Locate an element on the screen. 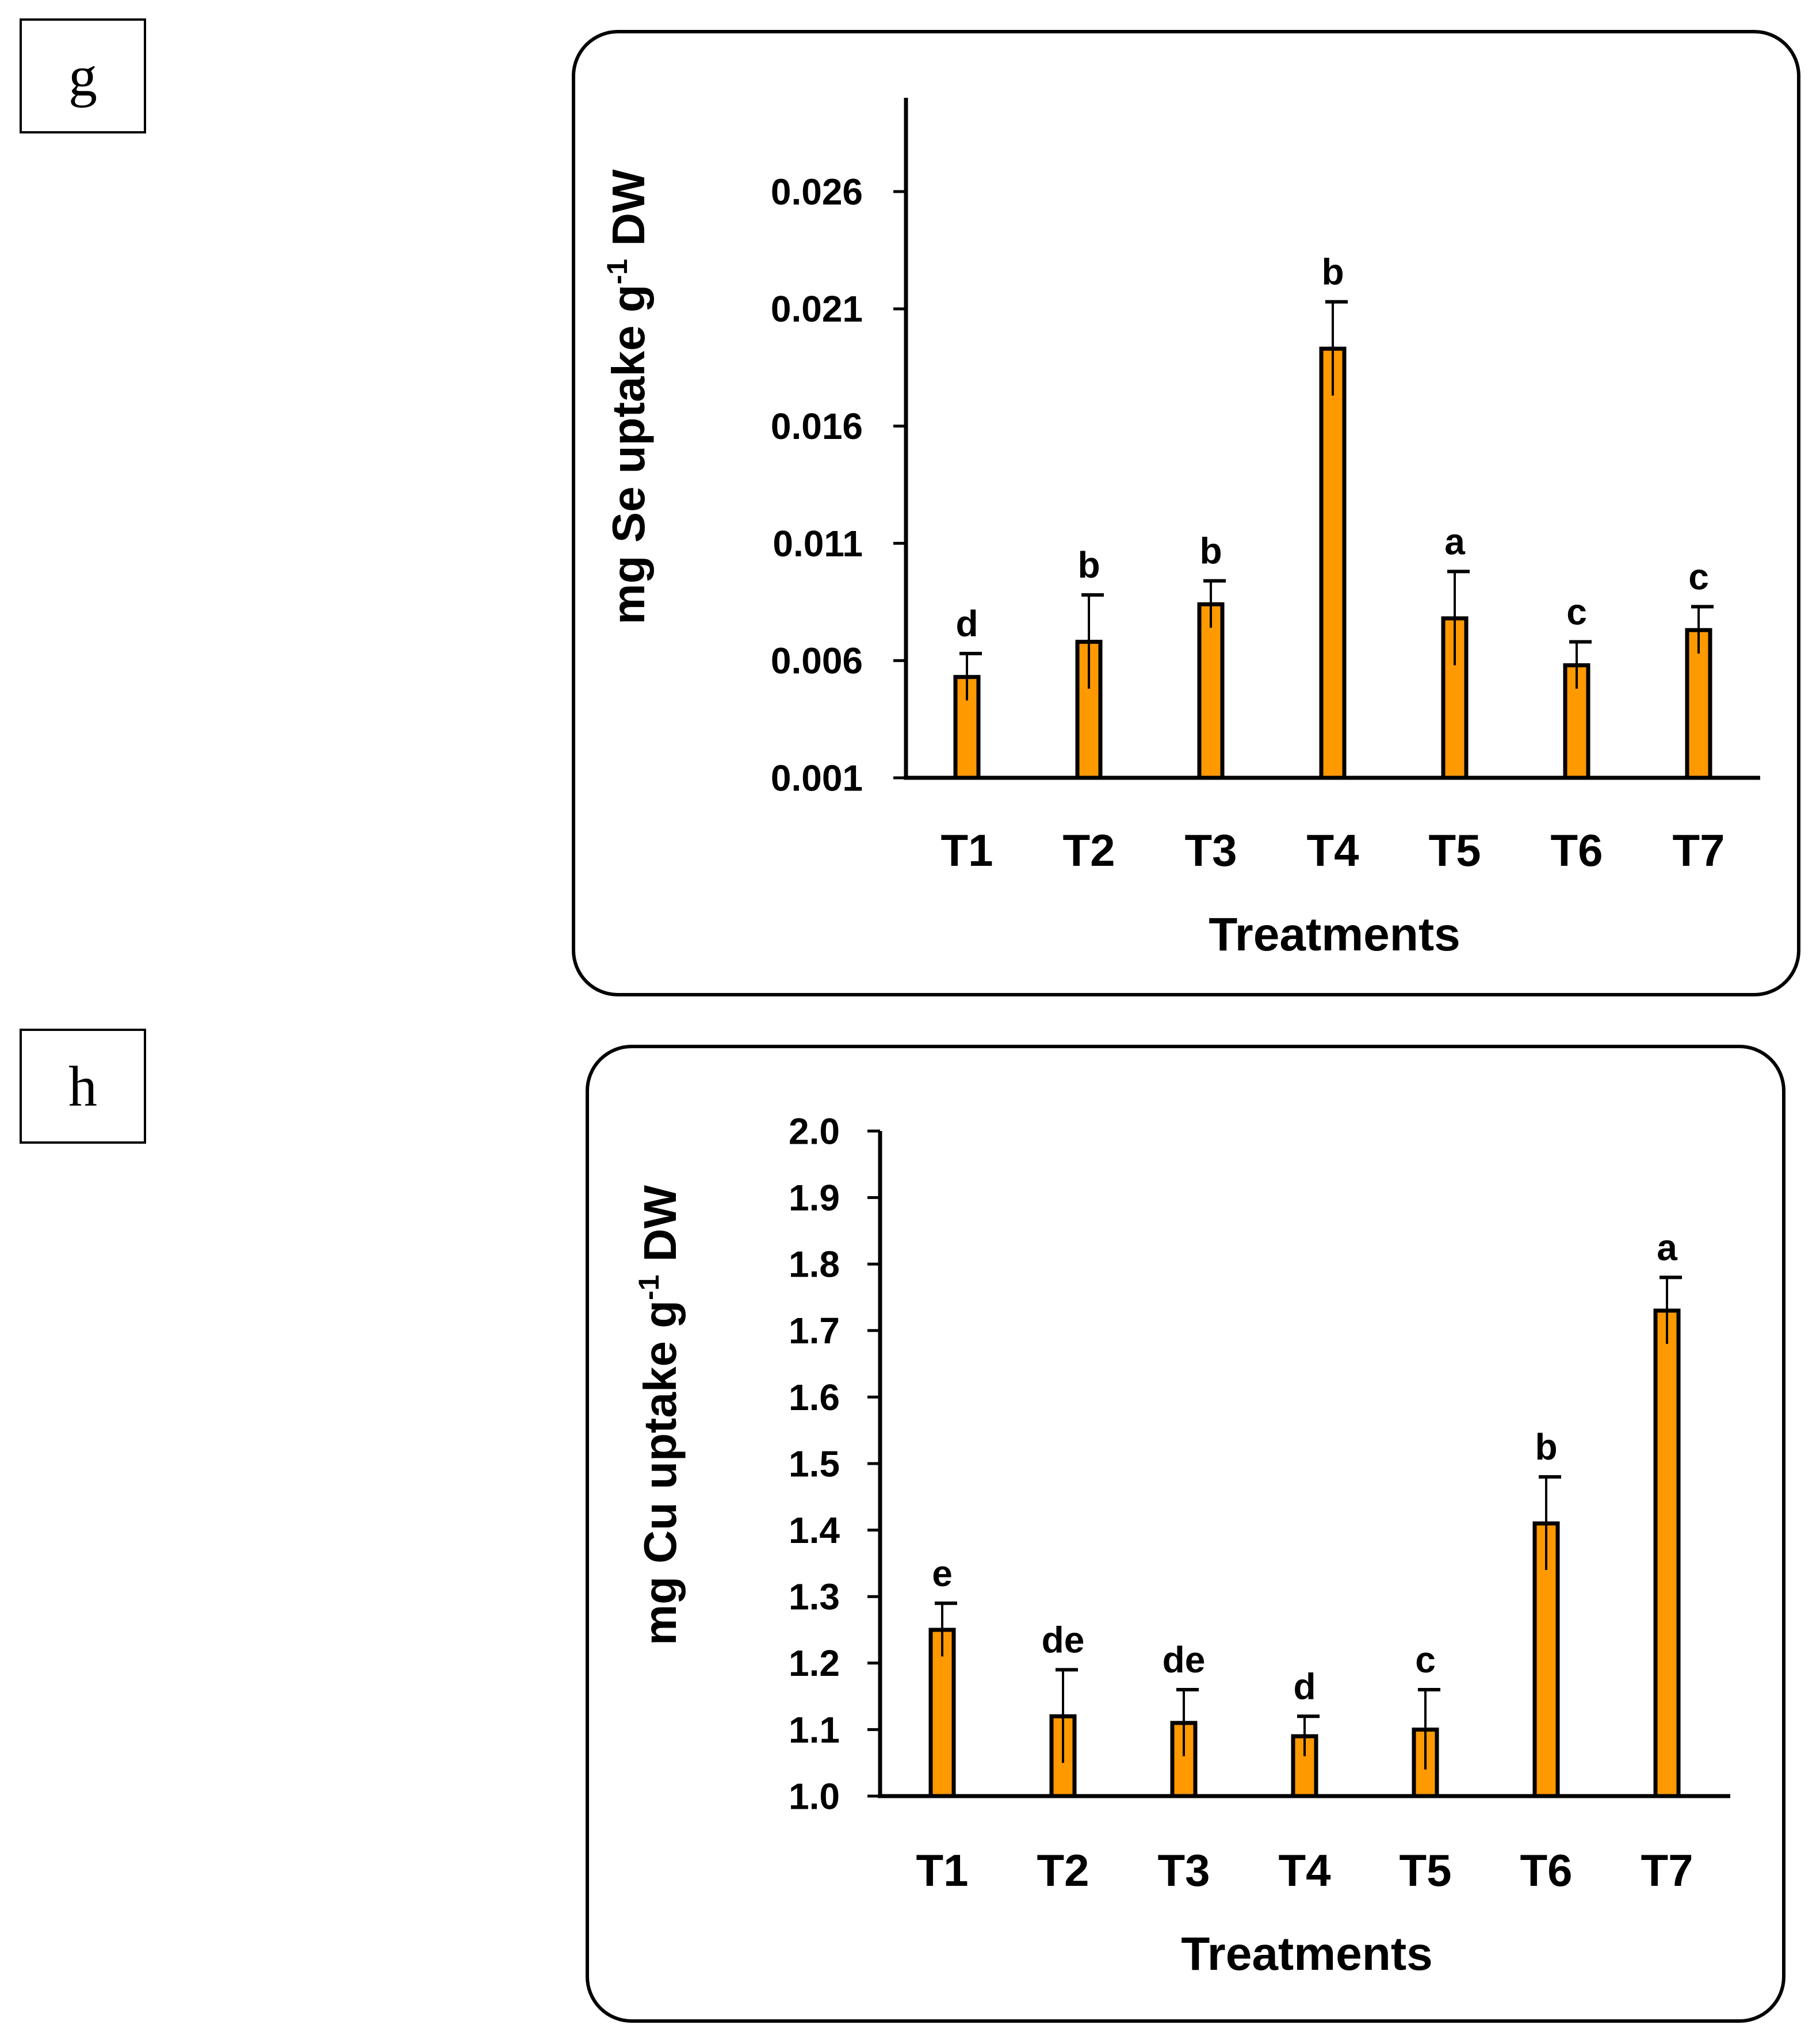 This screenshot has width=1820, height=2036. y-tick-label: 1.6 is located at coordinates (815, 1397).